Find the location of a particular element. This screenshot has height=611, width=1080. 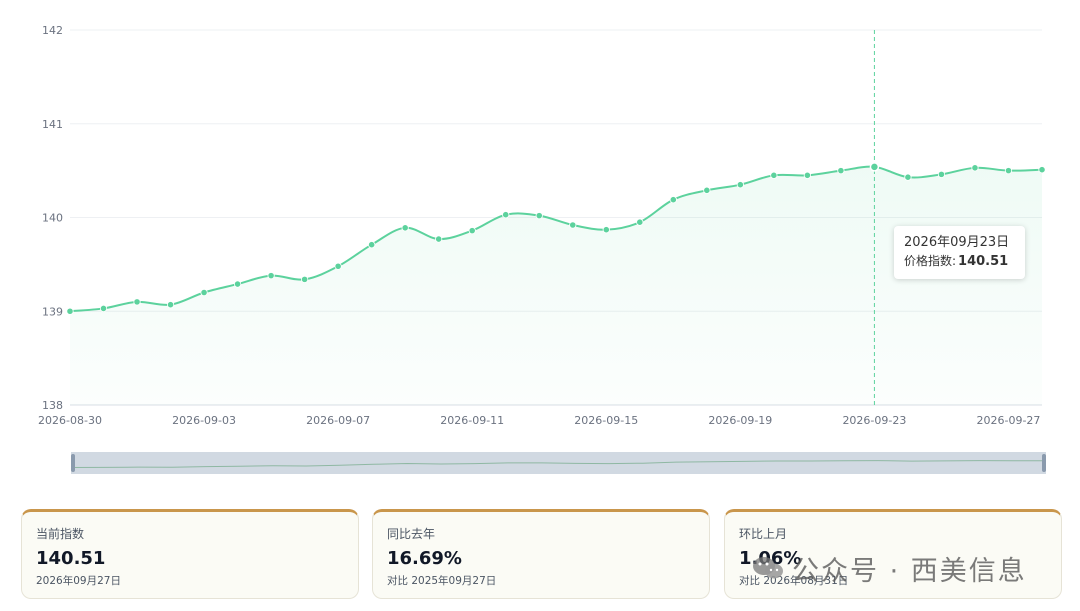

x-tick-label: 2026-09-23 is located at coordinates (874, 420).